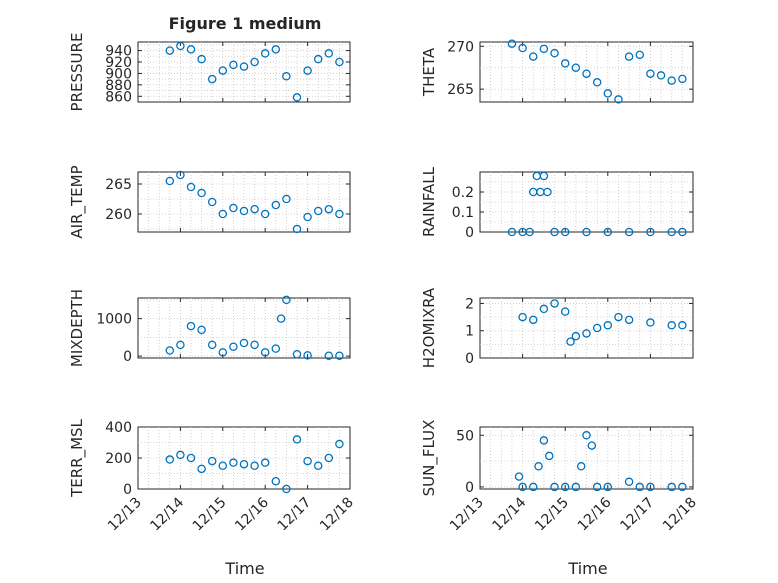 The height and width of the screenshot is (583, 778). Describe the element at coordinates (77, 328) in the screenshot. I see `y-axis-label: MIXDEPTH` at that location.